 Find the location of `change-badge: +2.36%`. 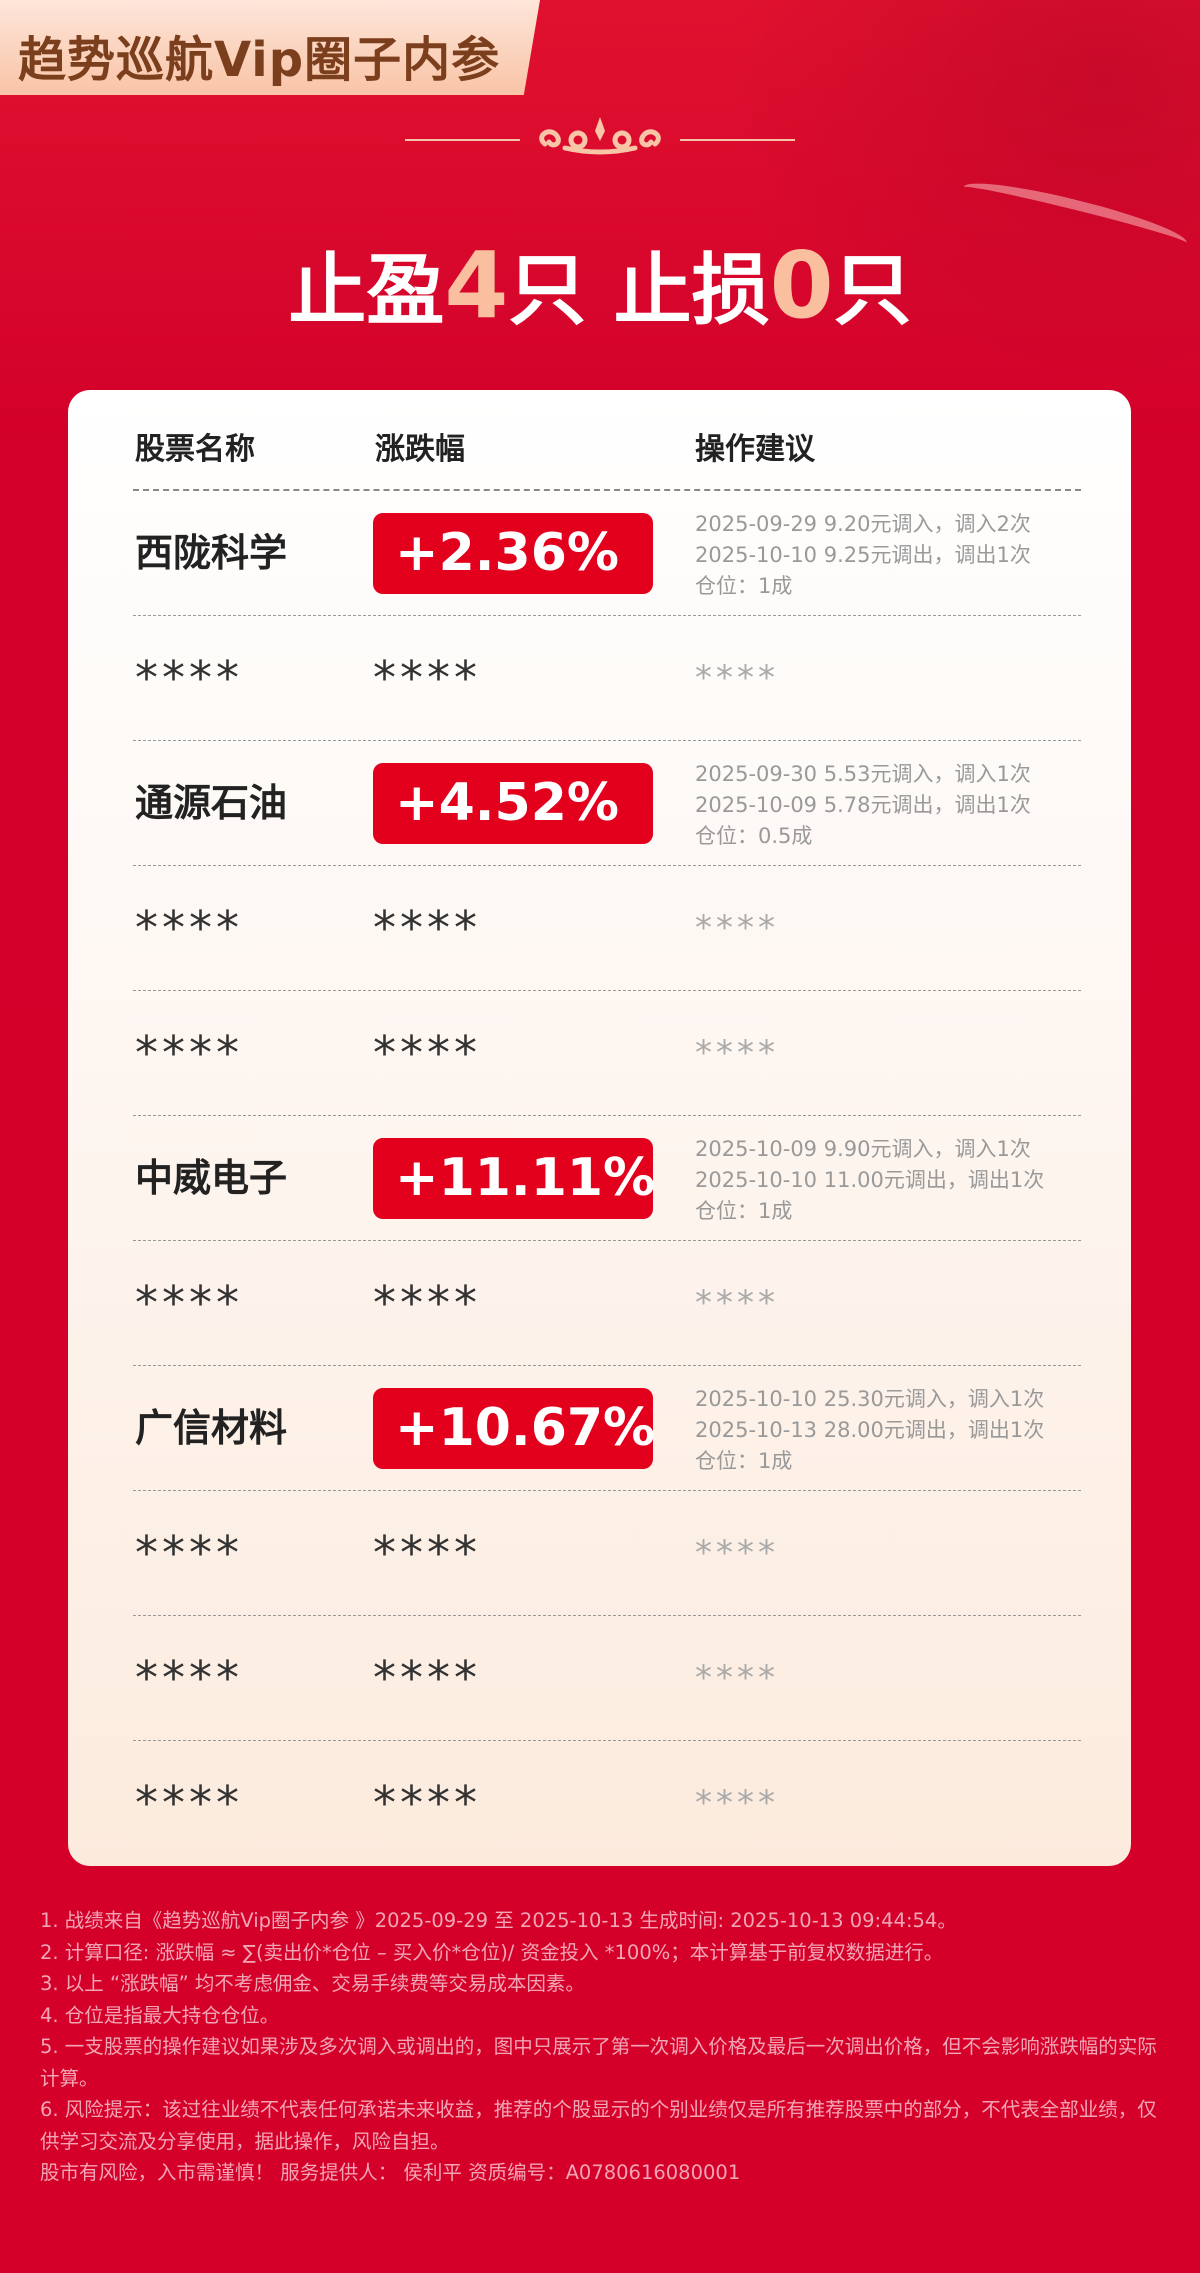

change-badge: +2.36% is located at coordinates (513, 553).